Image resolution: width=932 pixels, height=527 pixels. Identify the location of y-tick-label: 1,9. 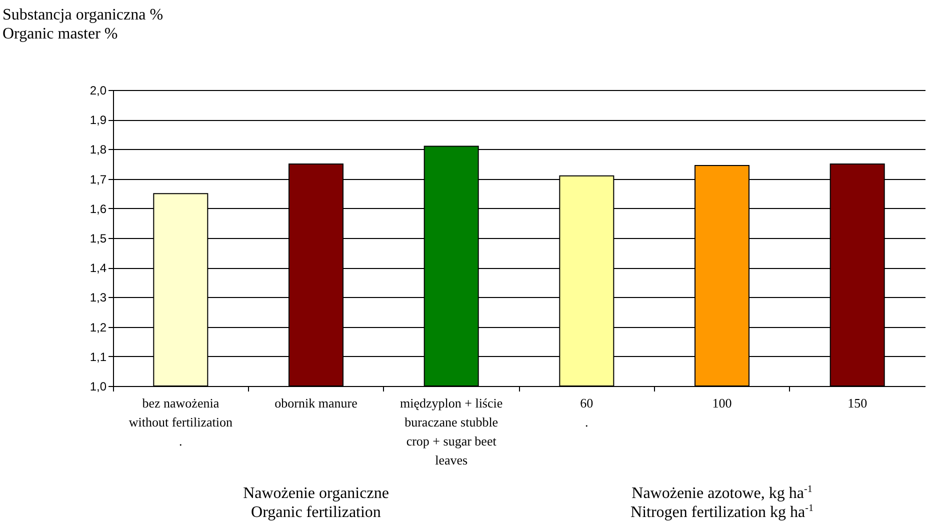
(98, 120).